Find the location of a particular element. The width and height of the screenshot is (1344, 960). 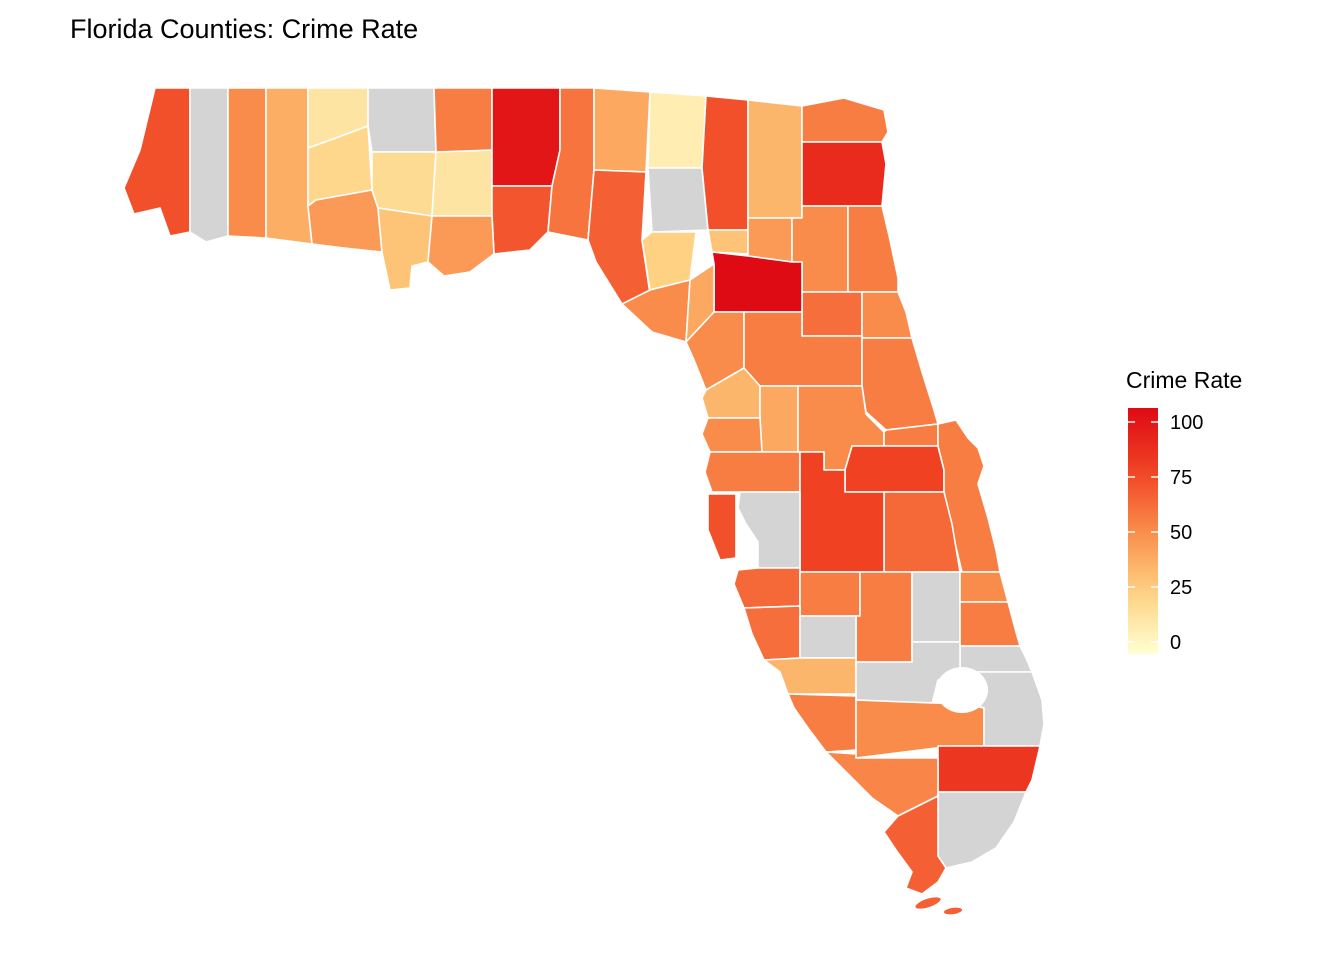

county-wakulla: Wakulla: 68 is located at coordinates (522, 220).